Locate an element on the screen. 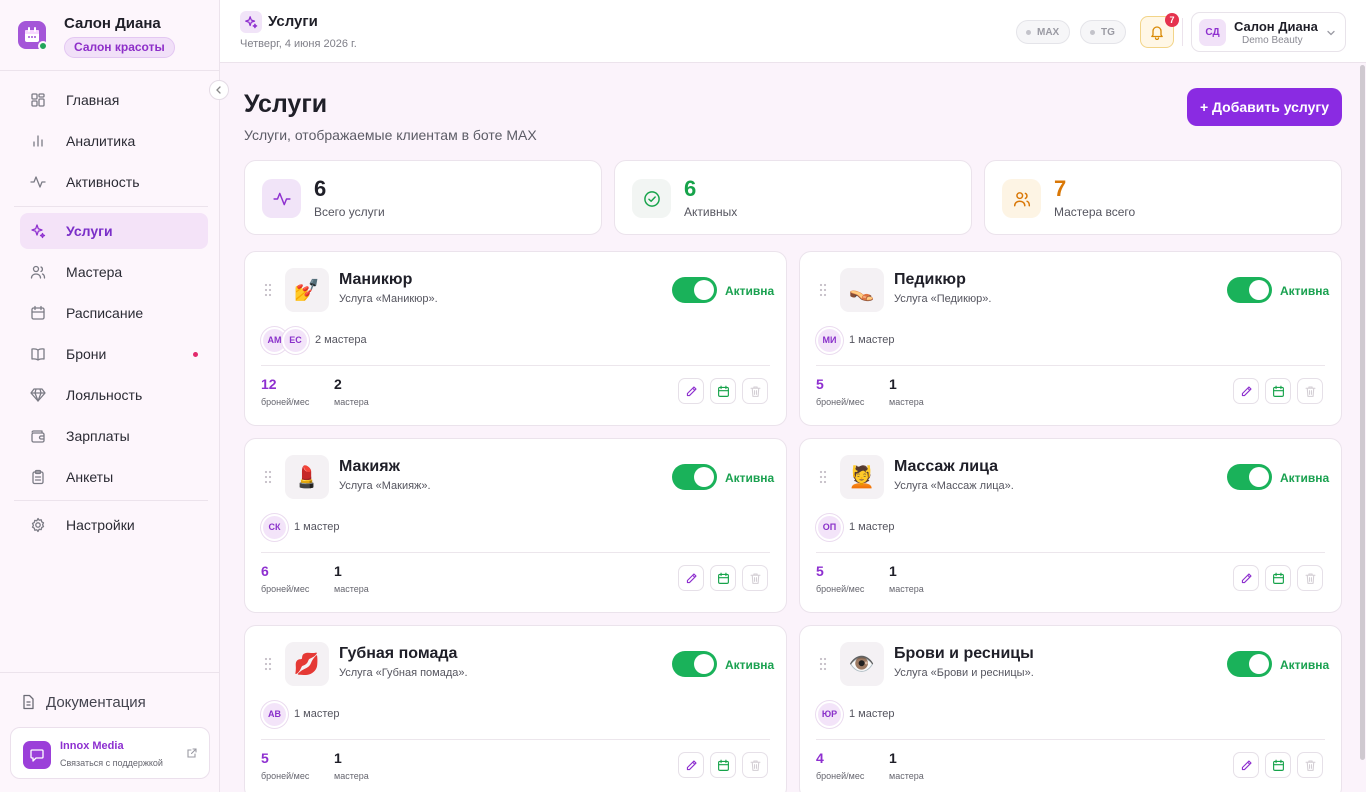  master-avatar: ОП is located at coordinates (829, 527).